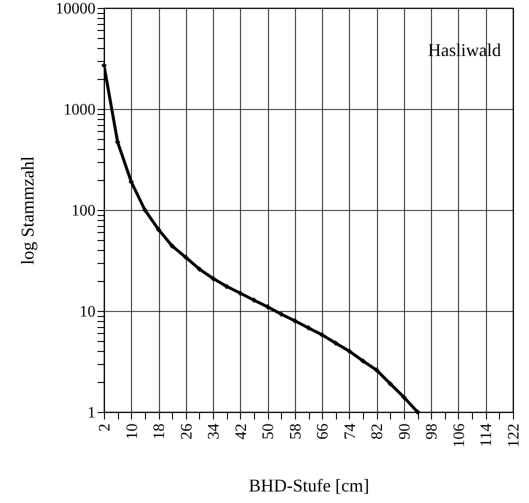  I want to click on y-tick-label: 10000, so click(76, 9).